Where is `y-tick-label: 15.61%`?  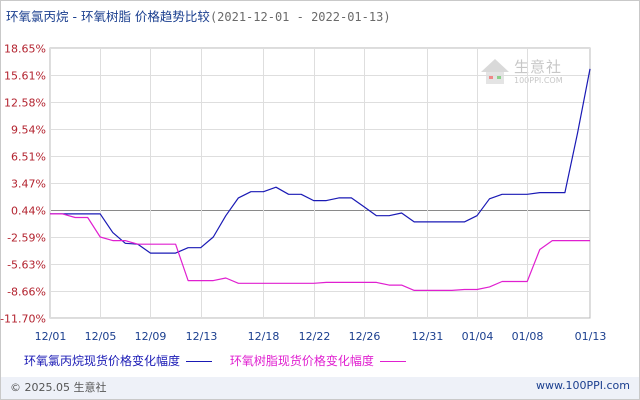
y-tick-label: 15.61% is located at coordinates (25, 76).